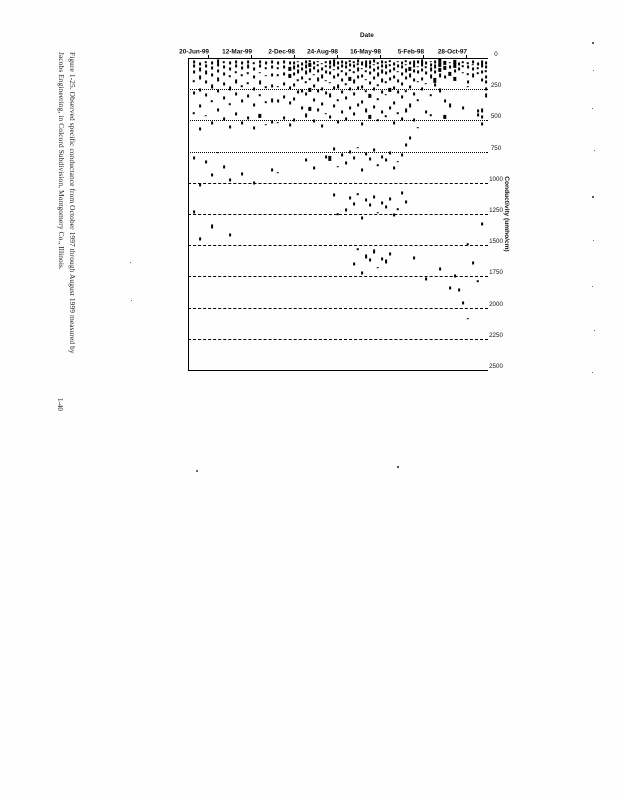  What do you see at coordinates (496, 242) in the screenshot?
I see `x-tick-label: 1500` at bounding box center [496, 242].